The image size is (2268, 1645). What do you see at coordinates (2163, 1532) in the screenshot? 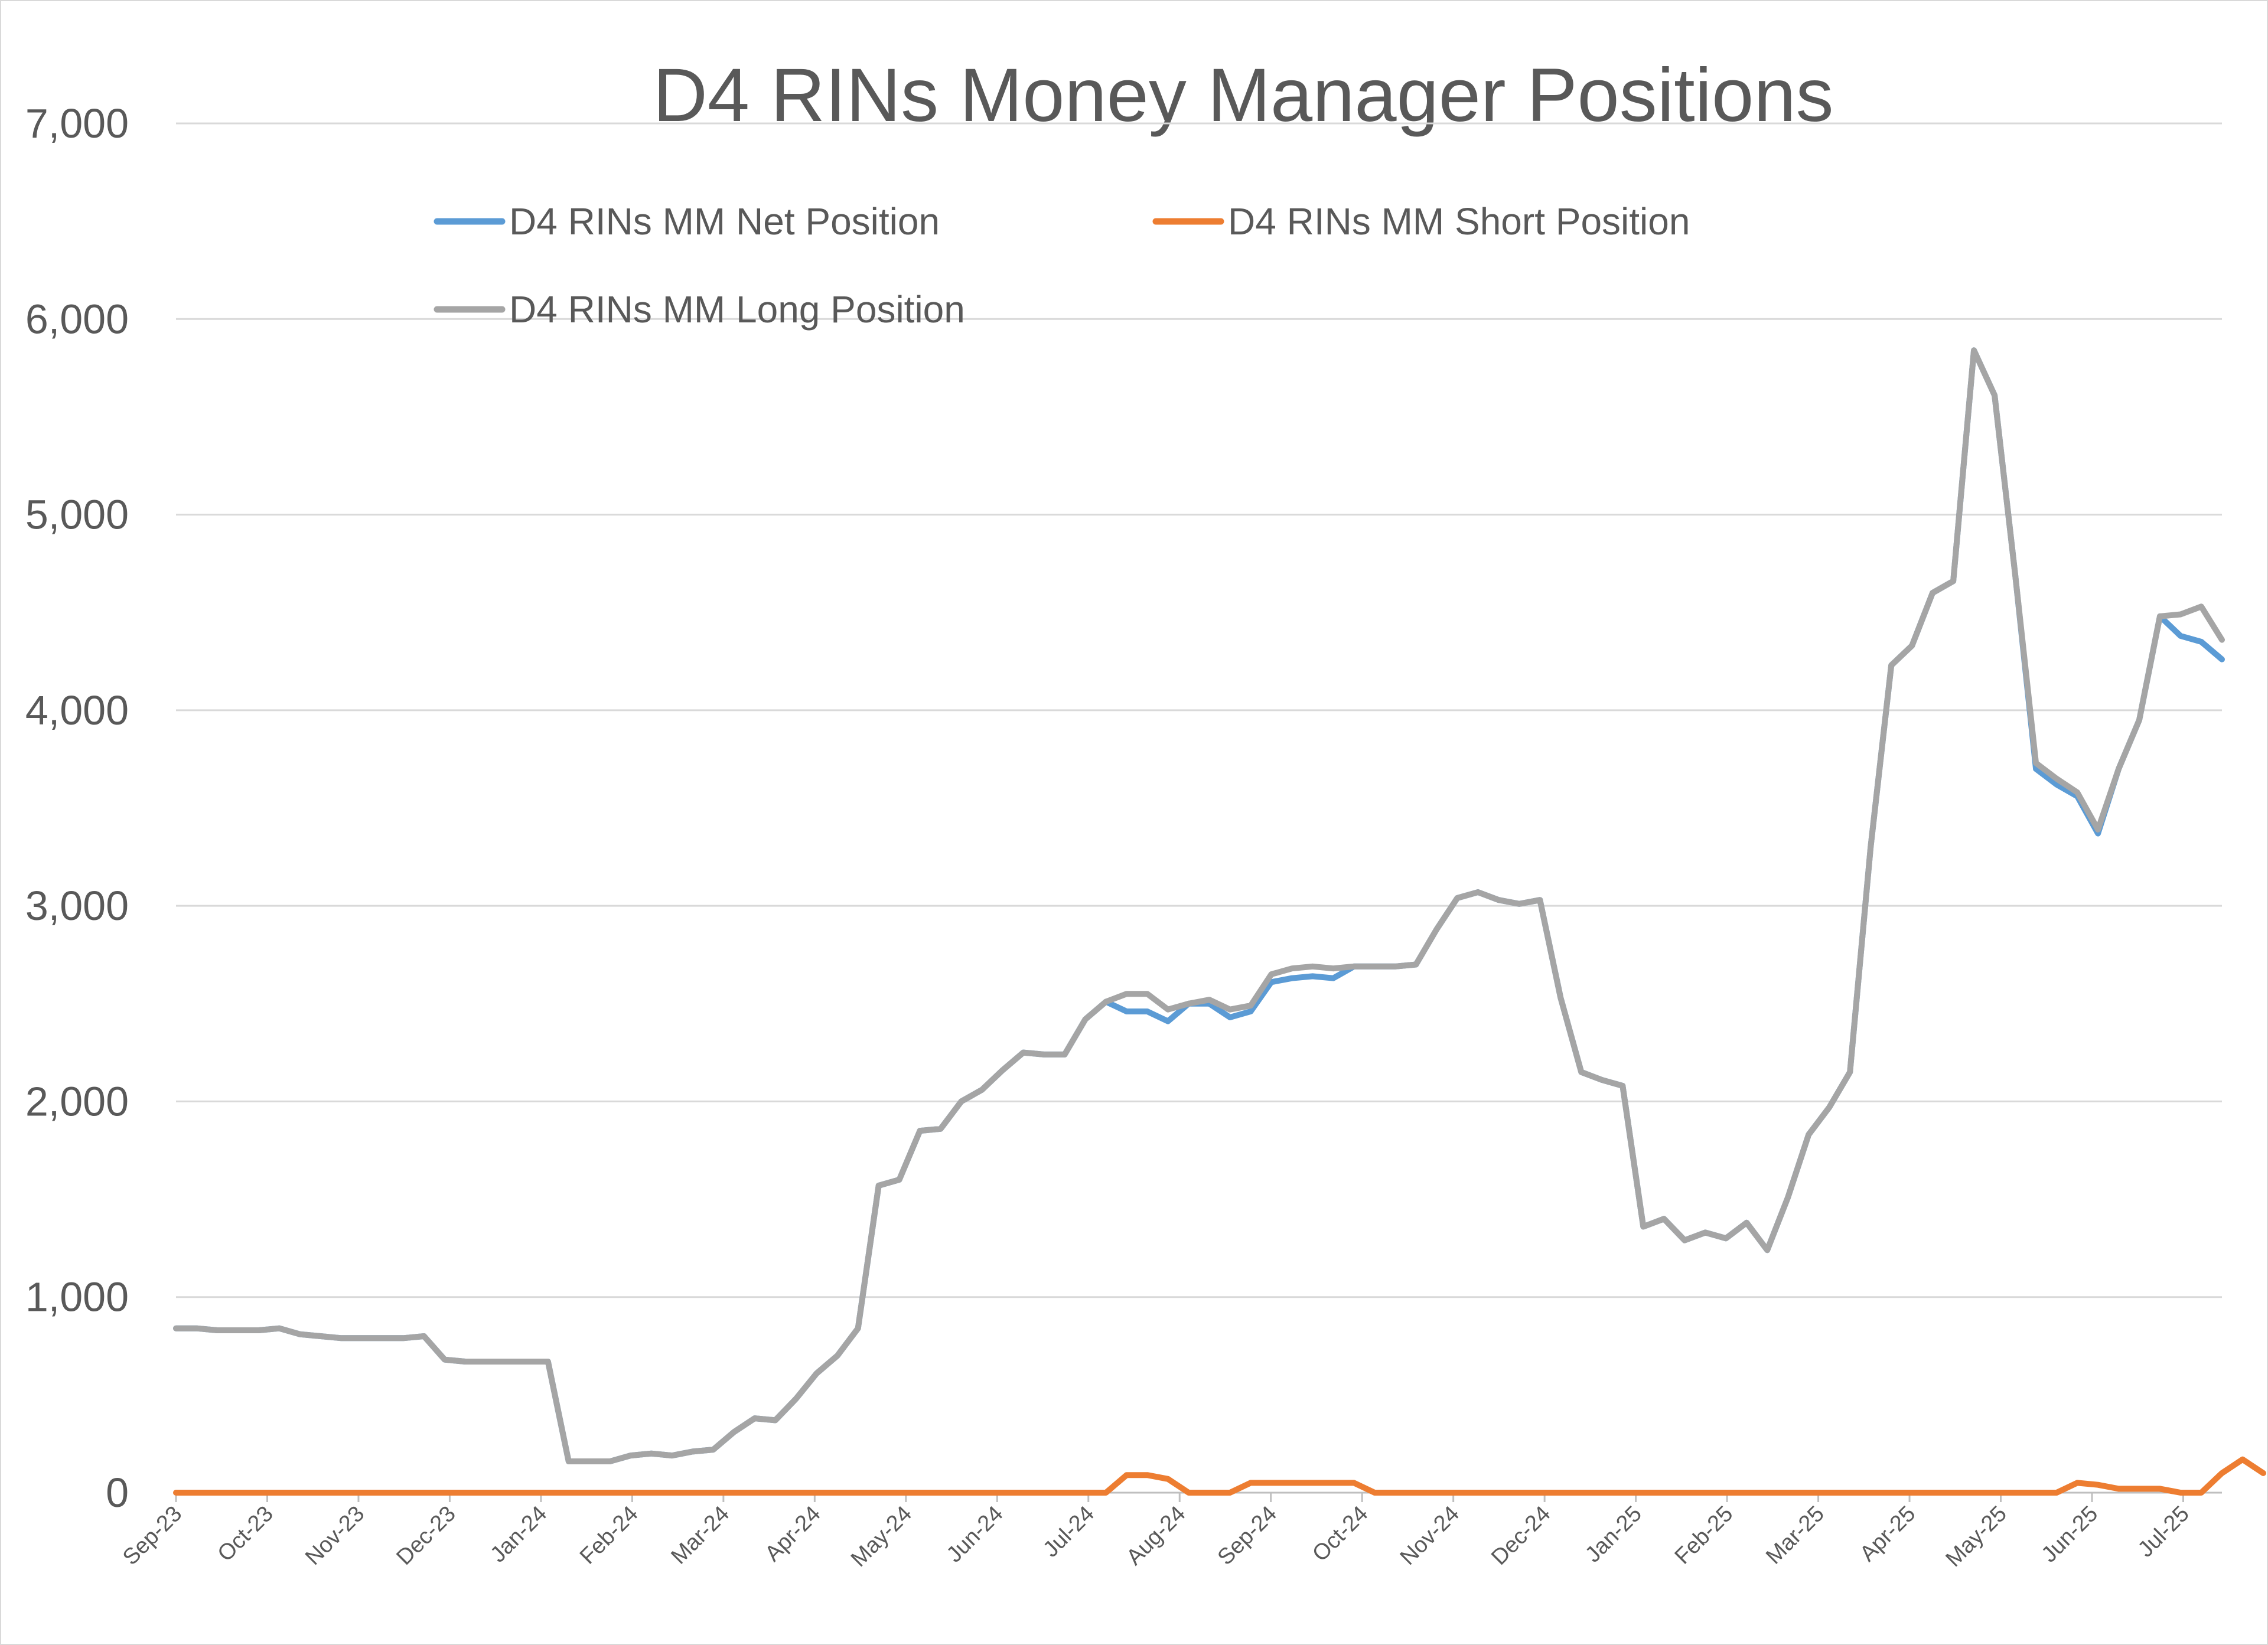
I see `x-tick-label: Jul-25` at bounding box center [2163, 1532].